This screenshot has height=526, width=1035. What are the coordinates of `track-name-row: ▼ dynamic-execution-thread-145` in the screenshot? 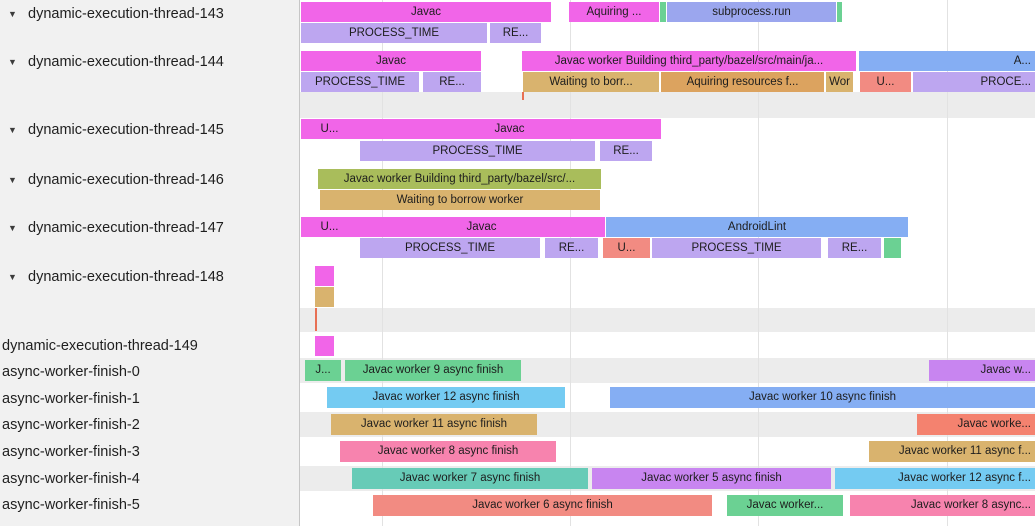 It's located at (149, 130).